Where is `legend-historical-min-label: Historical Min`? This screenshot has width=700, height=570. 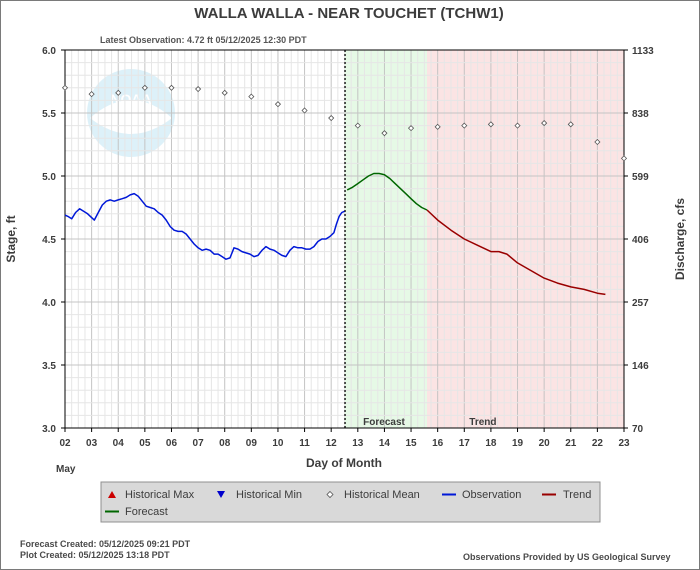
legend-historical-min-label: Historical Min is located at coordinates (269, 495).